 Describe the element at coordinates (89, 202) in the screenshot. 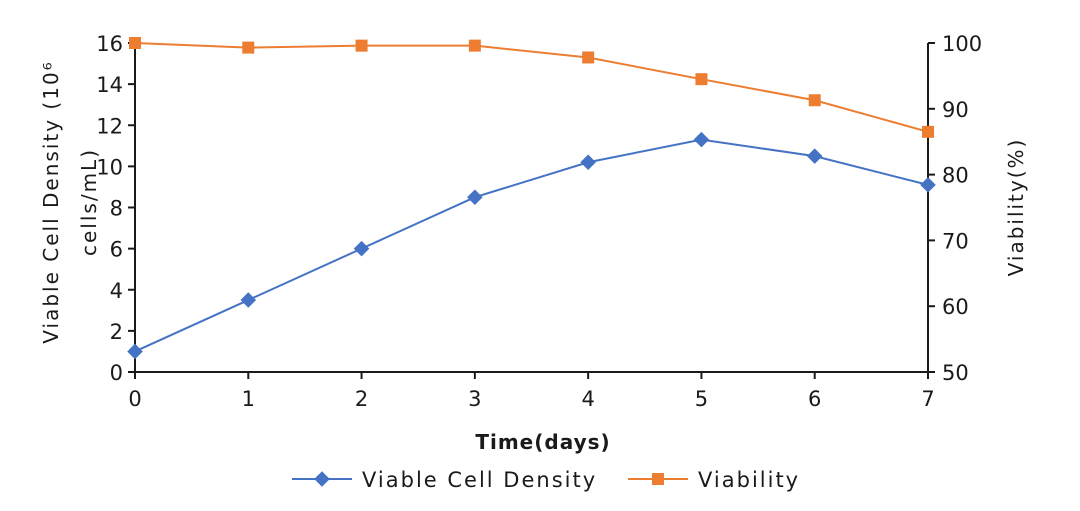

I see `left-y-axis-title-line2: cells/mL)` at that location.